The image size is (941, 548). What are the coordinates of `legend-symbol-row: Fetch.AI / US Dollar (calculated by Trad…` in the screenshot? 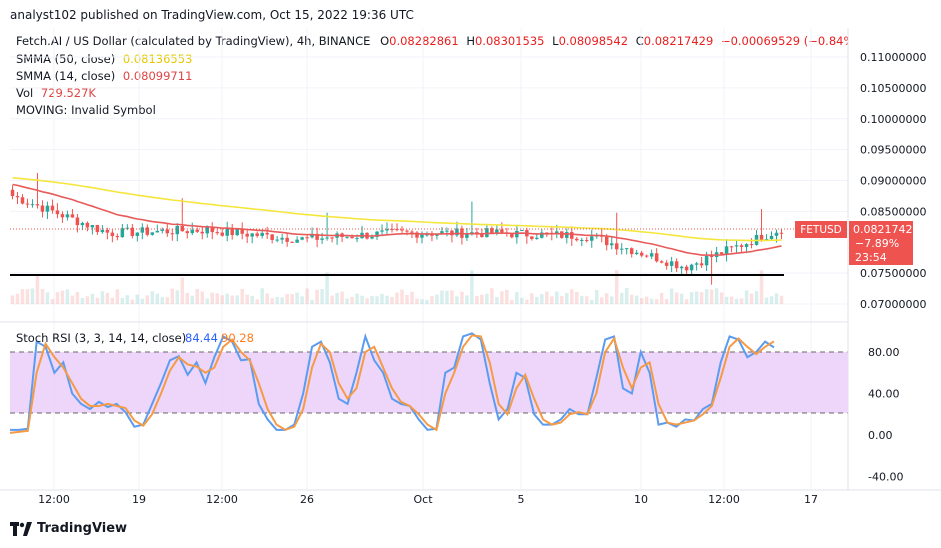 It's located at (437, 41).